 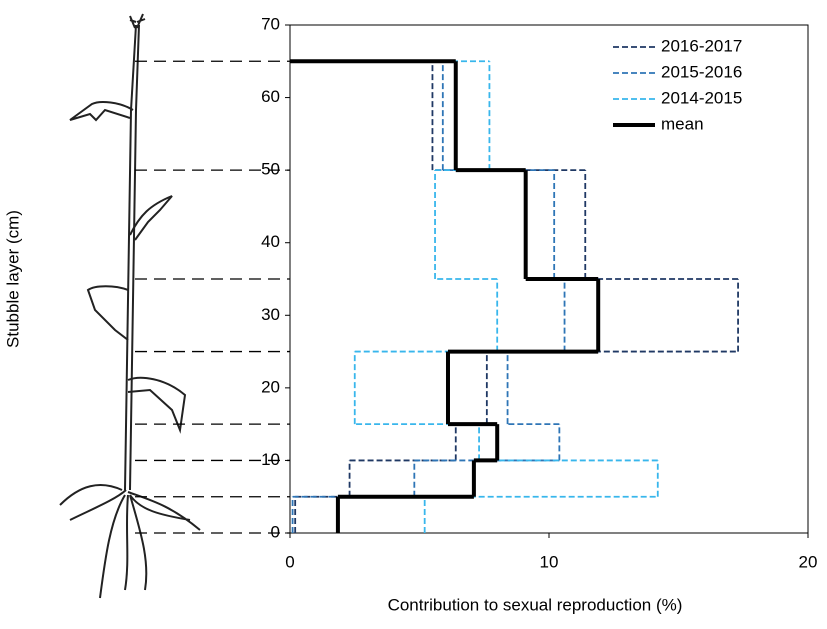 What do you see at coordinates (12, 279) in the screenshot?
I see `y-axis-title: Stubble layer (cm)` at bounding box center [12, 279].